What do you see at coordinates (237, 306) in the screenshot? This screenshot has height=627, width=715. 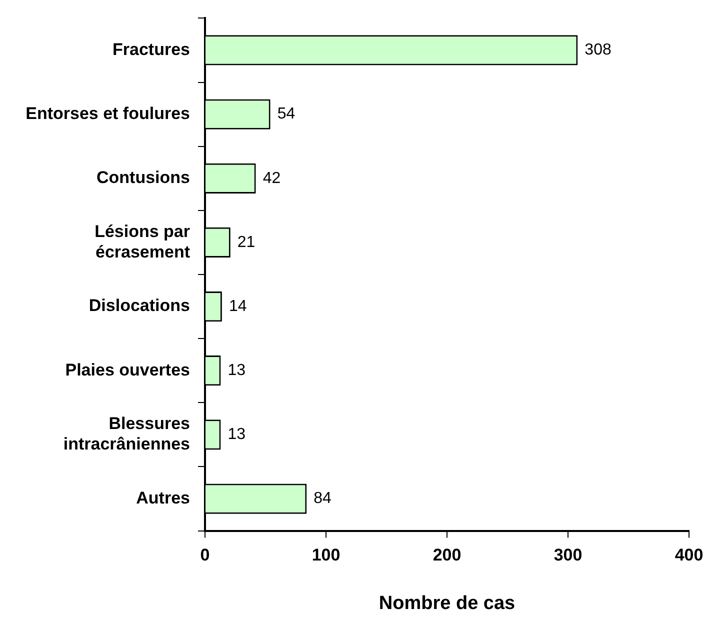 I see `data-label: 14` at bounding box center [237, 306].